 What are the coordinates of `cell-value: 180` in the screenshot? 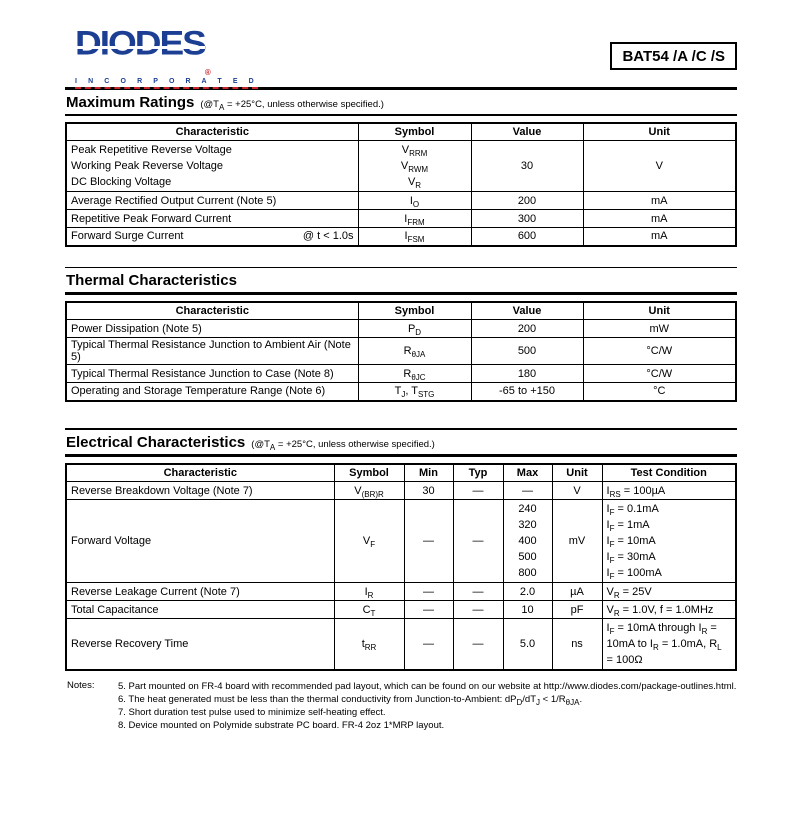 It's located at (527, 373).